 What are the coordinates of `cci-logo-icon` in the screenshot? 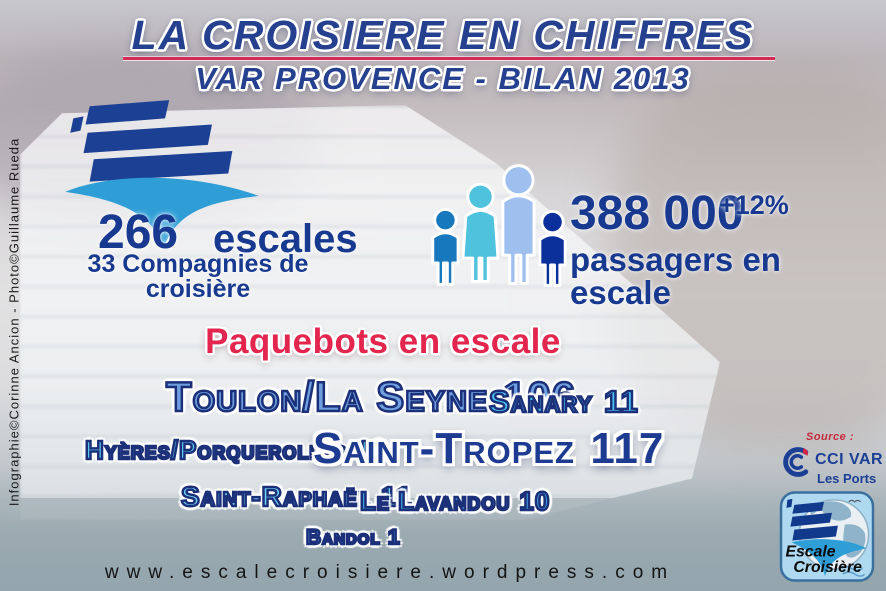 It's located at (796, 462).